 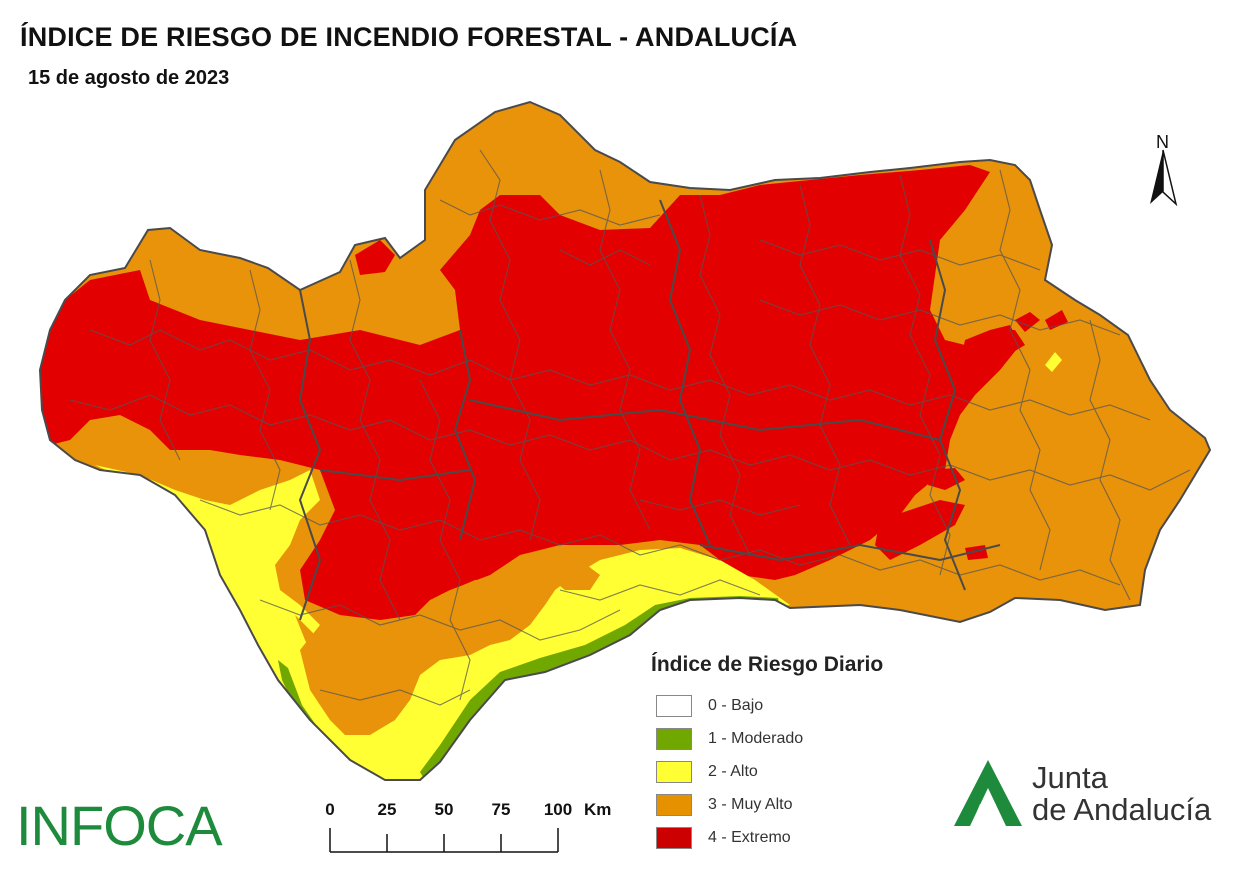 What do you see at coordinates (558, 809) in the screenshot?
I see `scale-tick-label: 100` at bounding box center [558, 809].